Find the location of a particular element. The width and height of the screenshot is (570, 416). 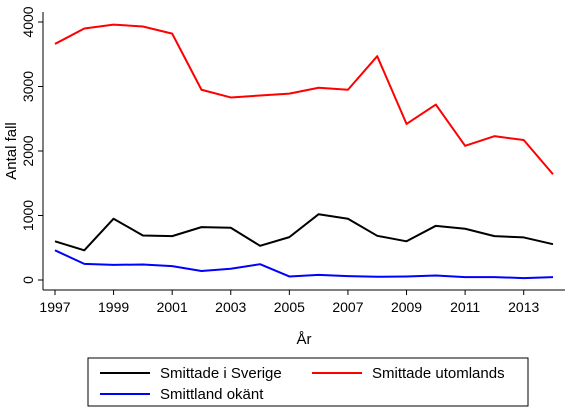

y-tick-label: 2000 is located at coordinates (28, 150).